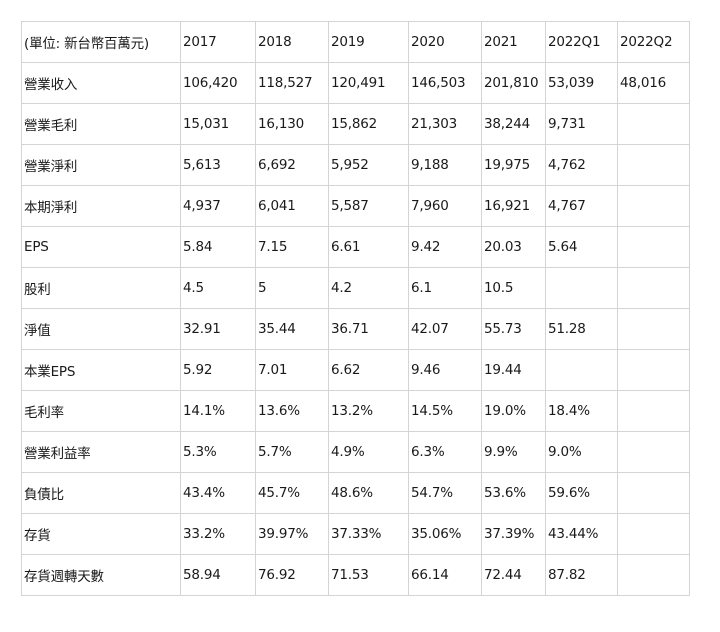 The height and width of the screenshot is (632, 720). Describe the element at coordinates (581, 206) in the screenshot. I see `table-cell: 4,767` at that location.